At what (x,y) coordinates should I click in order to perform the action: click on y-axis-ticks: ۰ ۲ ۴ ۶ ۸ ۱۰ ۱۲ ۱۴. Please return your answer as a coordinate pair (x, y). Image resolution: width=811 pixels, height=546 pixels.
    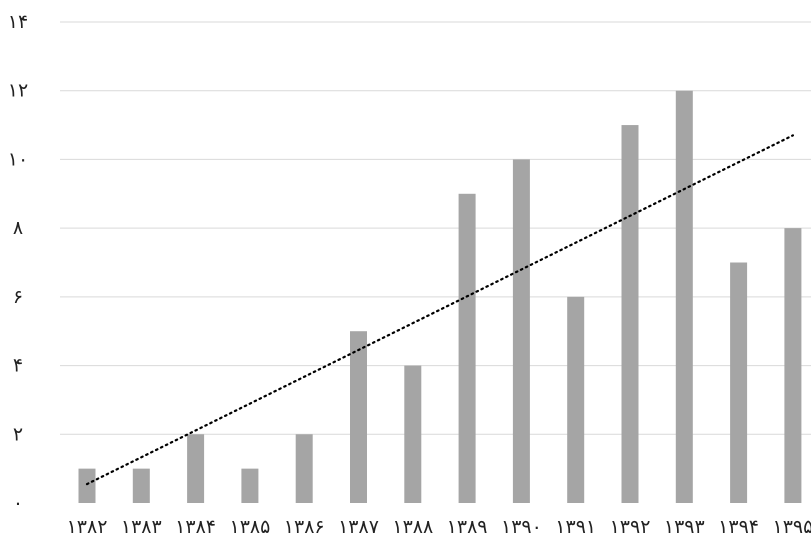
    Looking at the image, I should click on (18, 262).